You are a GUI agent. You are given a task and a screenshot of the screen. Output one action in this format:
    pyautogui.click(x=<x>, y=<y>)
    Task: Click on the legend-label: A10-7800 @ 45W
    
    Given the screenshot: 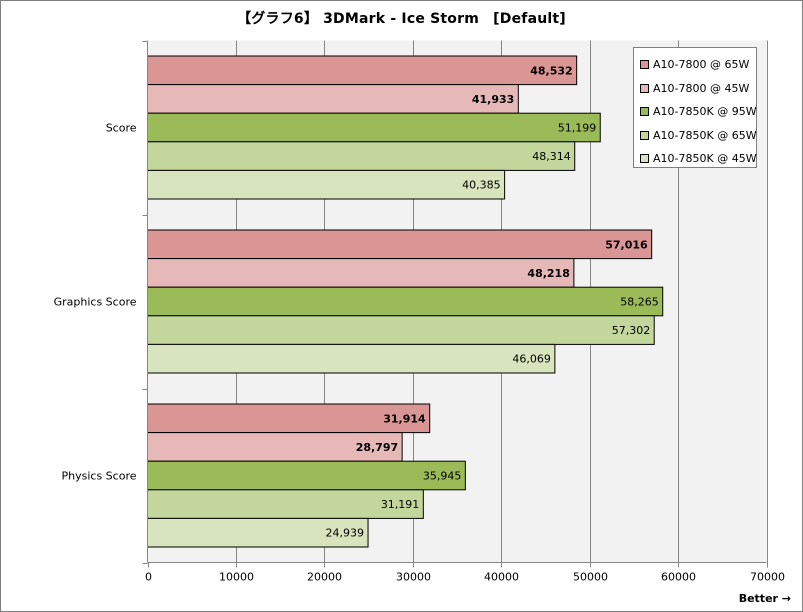 What is the action you would take?
    pyautogui.click(x=701, y=88)
    